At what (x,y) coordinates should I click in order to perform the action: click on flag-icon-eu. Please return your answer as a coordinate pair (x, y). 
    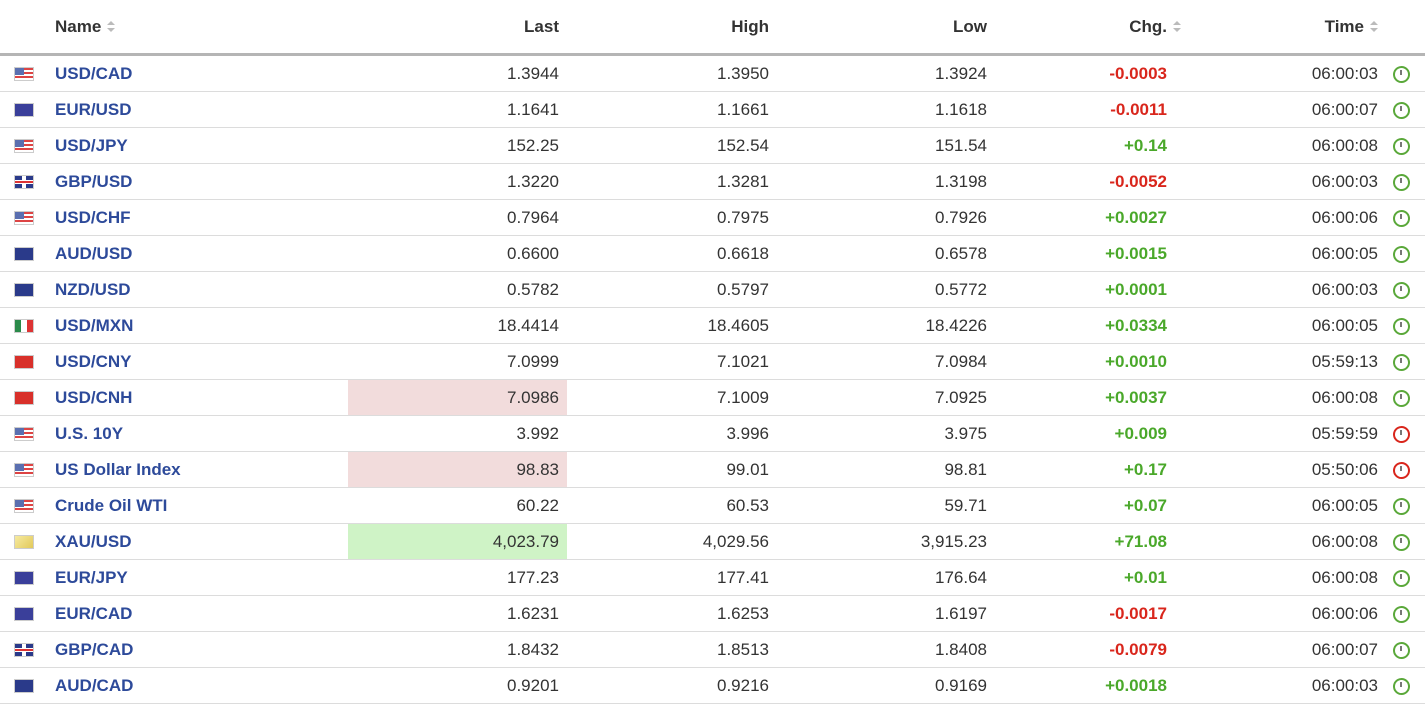
    Looking at the image, I should click on (24, 578).